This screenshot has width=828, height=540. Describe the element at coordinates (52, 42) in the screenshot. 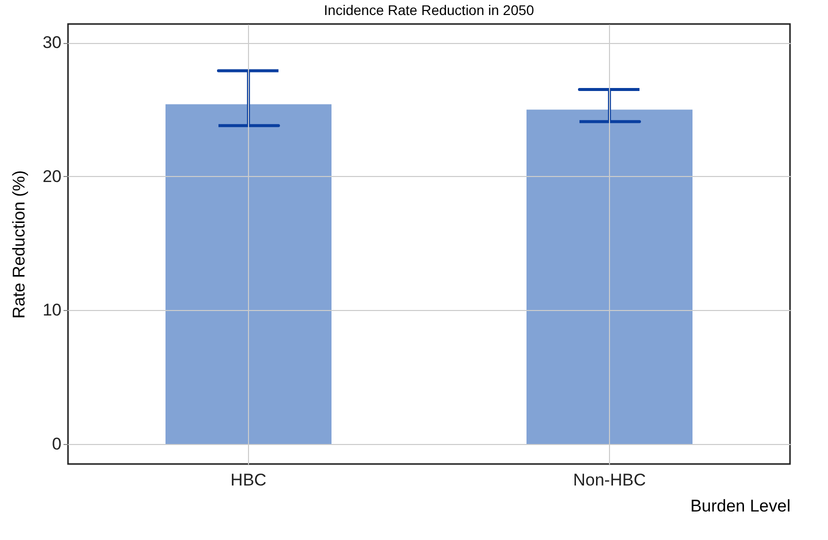

I see `y-tick-label: 30` at that location.